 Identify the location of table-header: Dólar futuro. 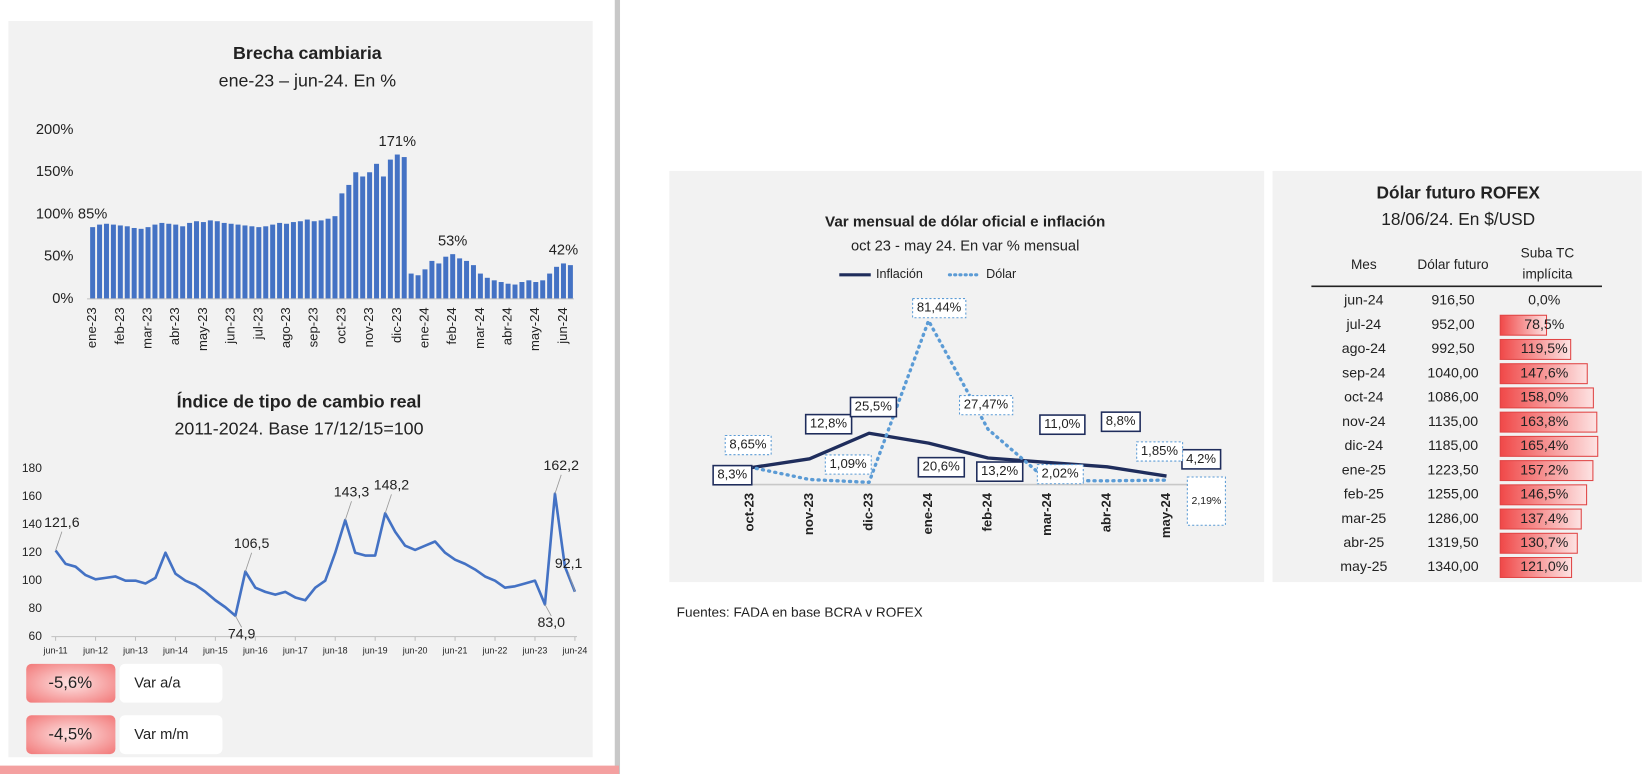
(1452, 264).